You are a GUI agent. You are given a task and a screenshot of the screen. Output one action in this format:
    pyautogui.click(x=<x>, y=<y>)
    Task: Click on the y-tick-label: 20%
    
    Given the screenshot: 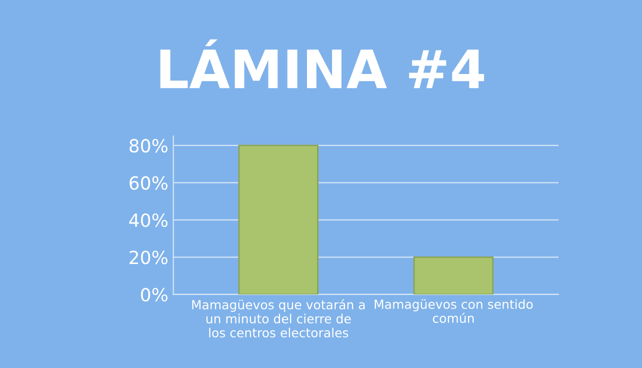 What is the action you would take?
    pyautogui.click(x=149, y=257)
    